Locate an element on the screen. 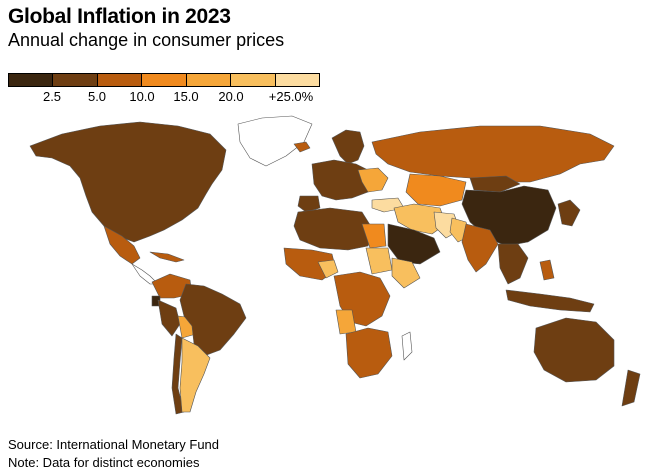  region-eastern-europe is located at coordinates (373, 180).